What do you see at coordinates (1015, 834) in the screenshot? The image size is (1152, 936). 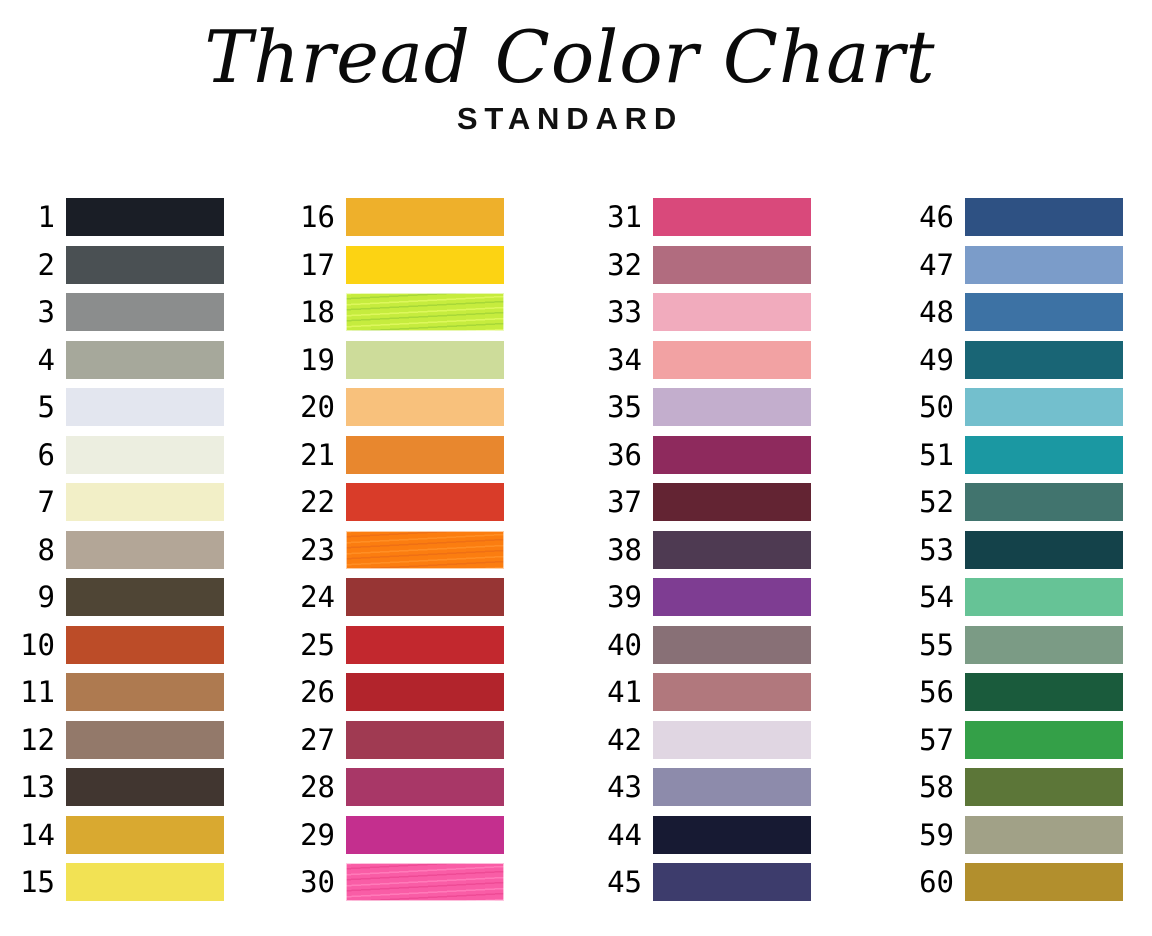 I see `swatch-row: 59` at bounding box center [1015, 834].